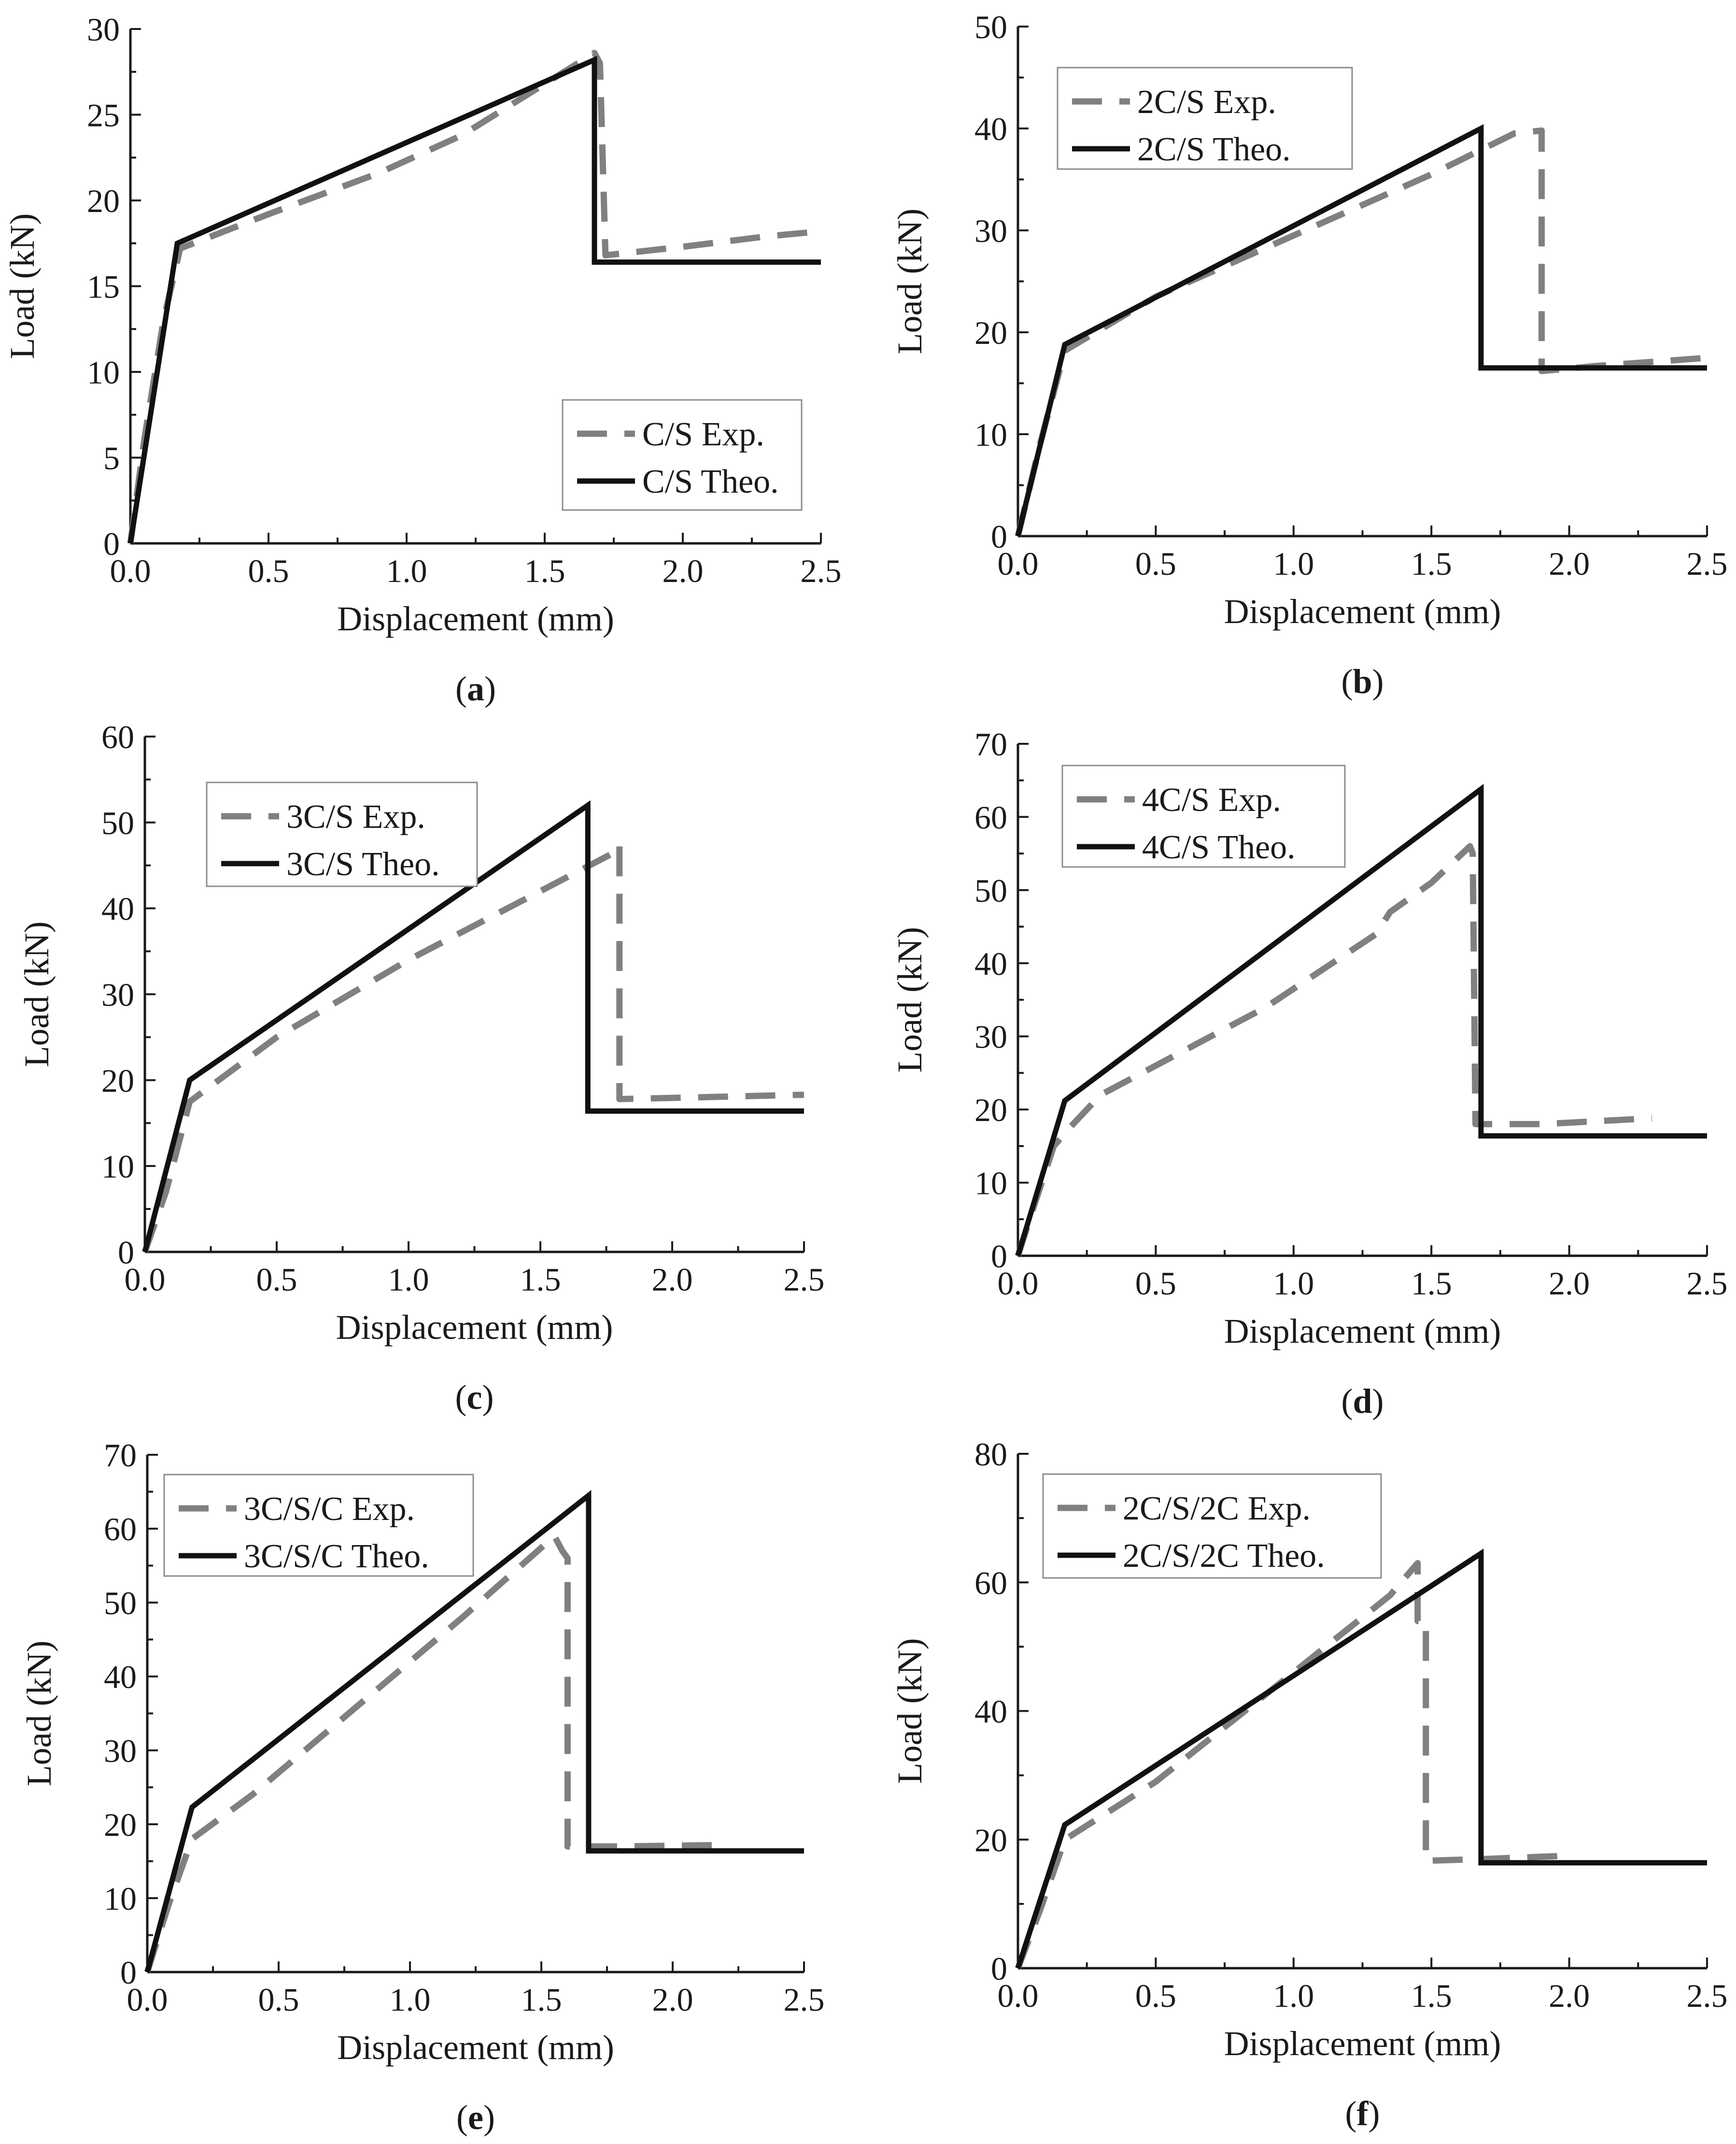  What do you see at coordinates (475, 2117) in the screenshot?
I see `panel-caption: (e)` at bounding box center [475, 2117].